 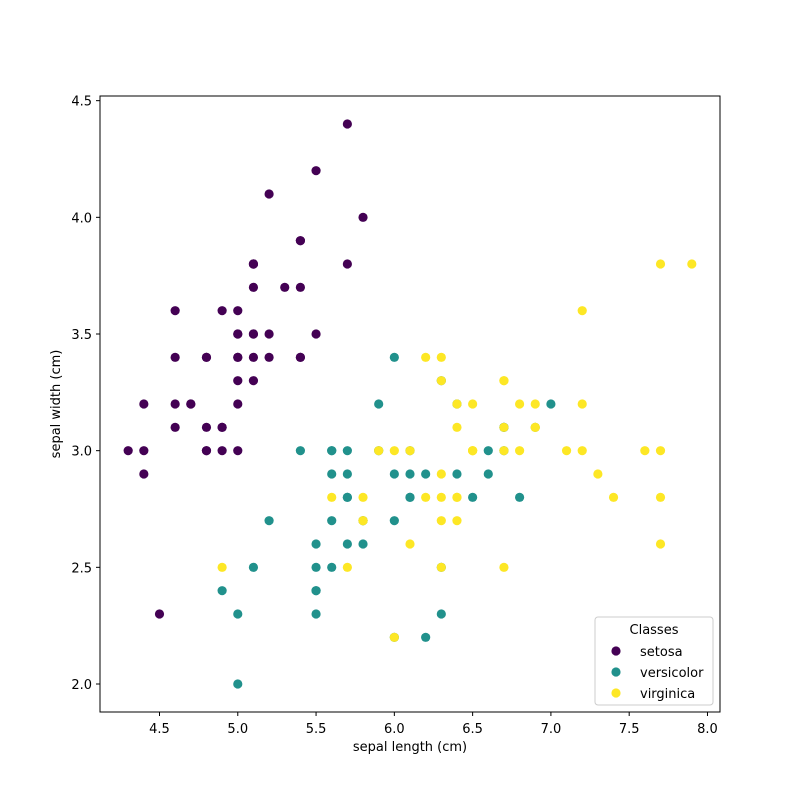 I want to click on legend-title: Classes, so click(x=654, y=630).